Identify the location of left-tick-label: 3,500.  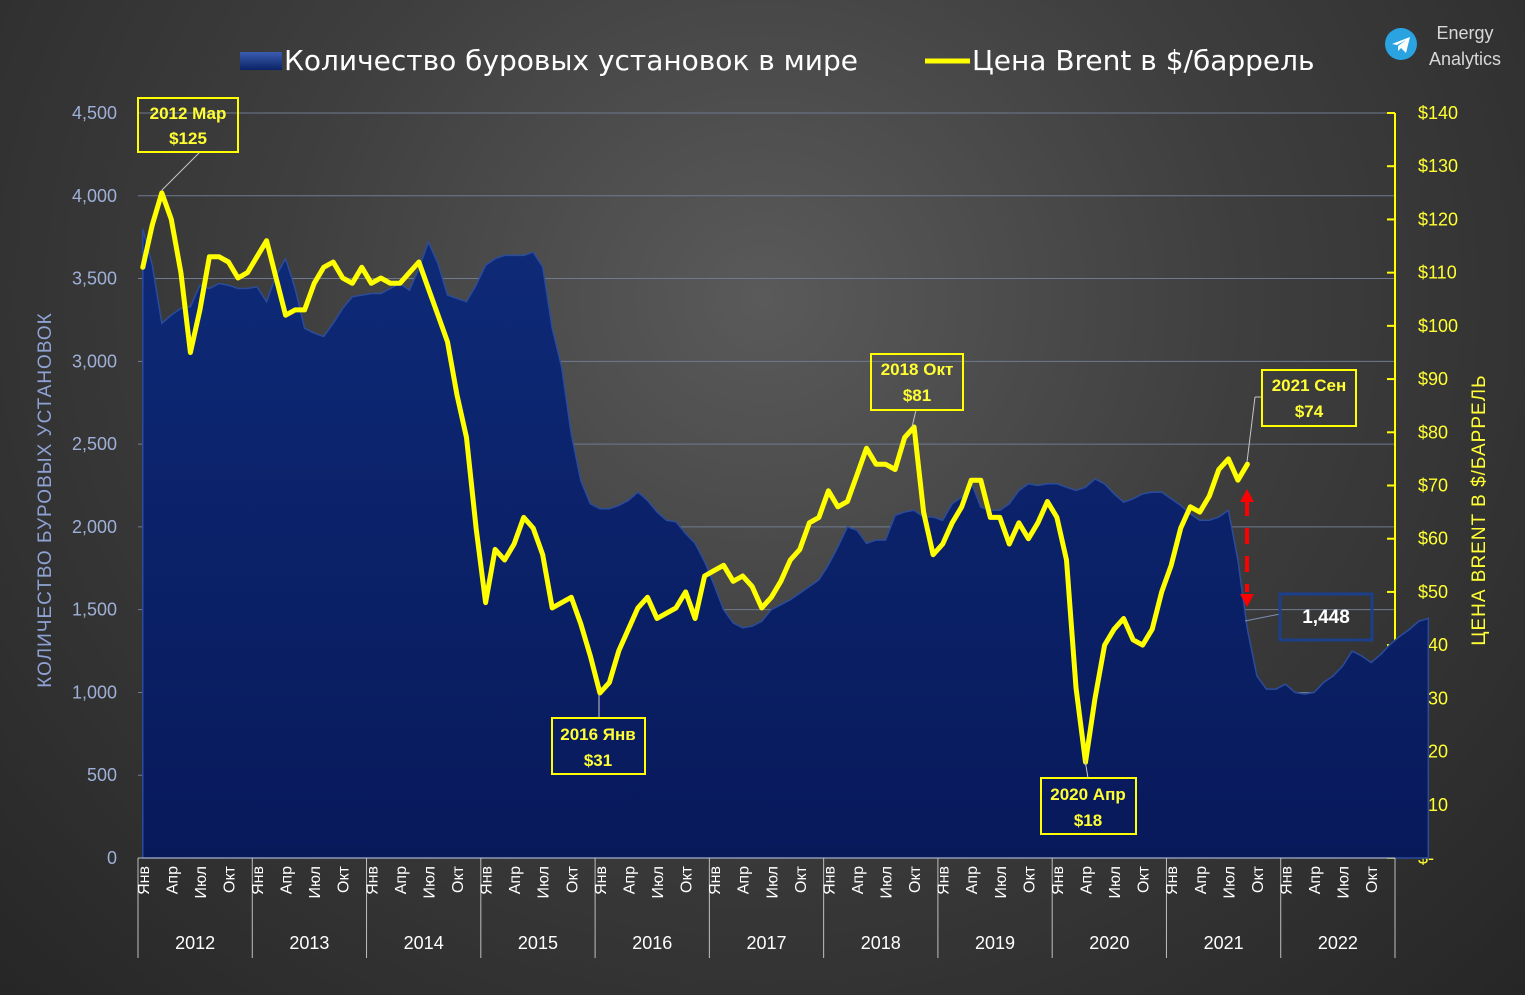
(94, 279).